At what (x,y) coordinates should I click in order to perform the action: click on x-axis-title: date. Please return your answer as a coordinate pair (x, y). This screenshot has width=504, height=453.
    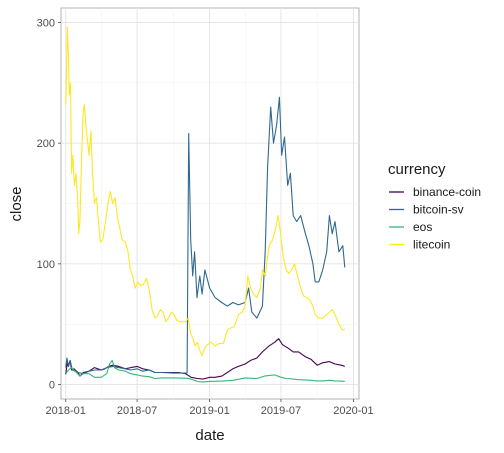
    Looking at the image, I should click on (209, 435).